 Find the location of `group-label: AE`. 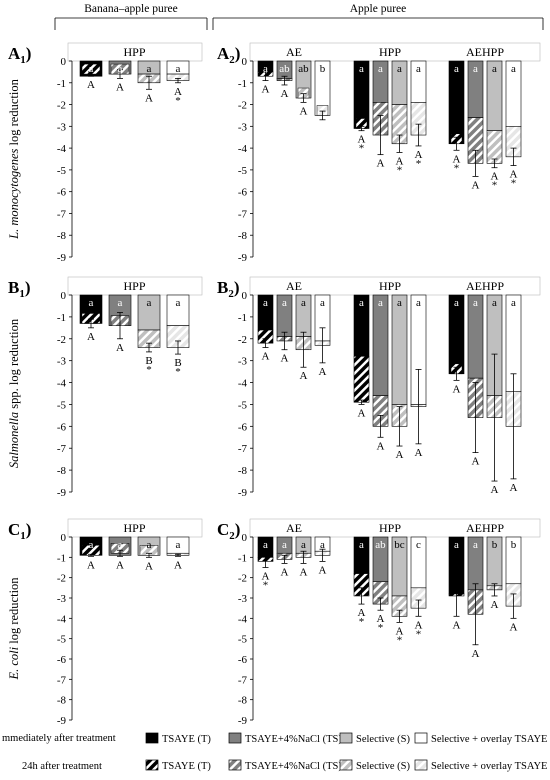

group-label: AE is located at coordinates (294, 52).